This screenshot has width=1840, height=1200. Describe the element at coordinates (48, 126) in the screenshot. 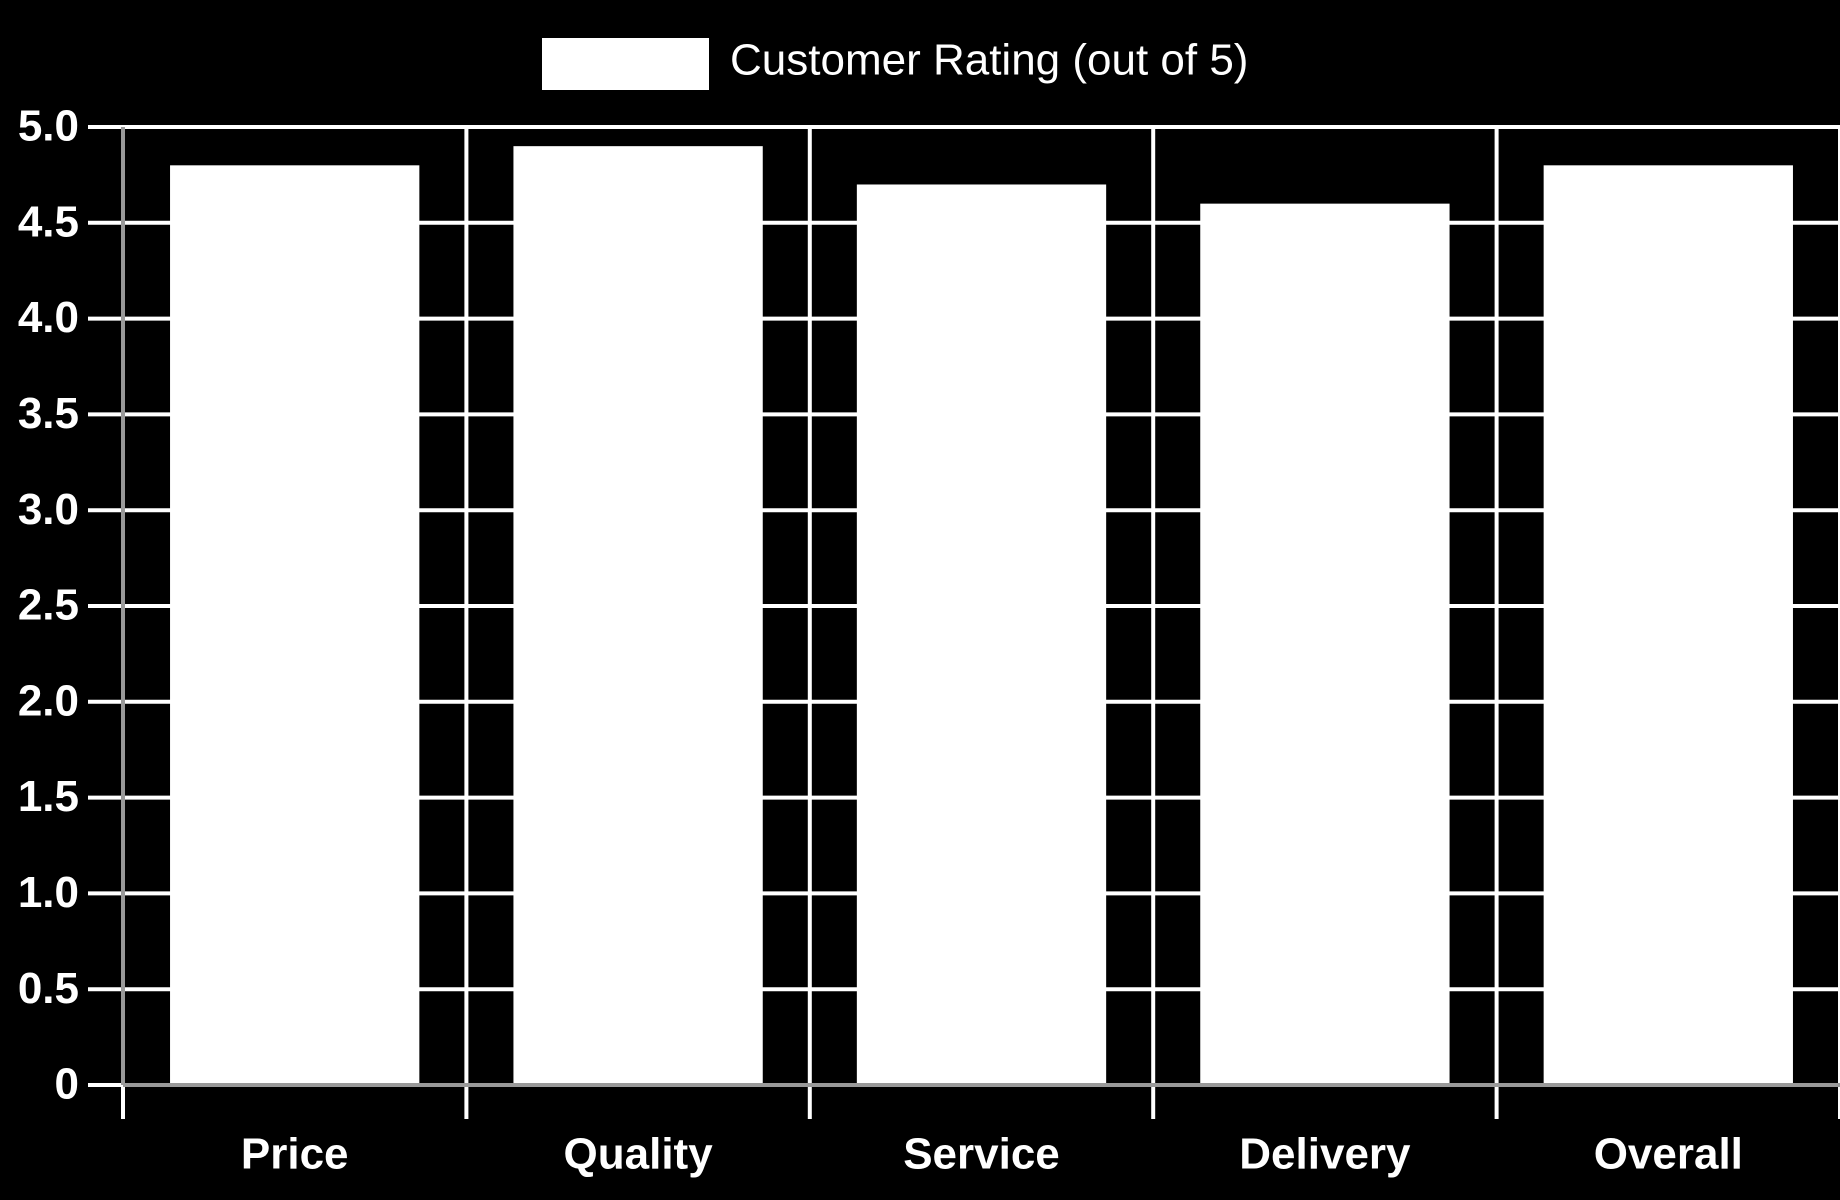

I see `y-tick-label: 5.0` at that location.